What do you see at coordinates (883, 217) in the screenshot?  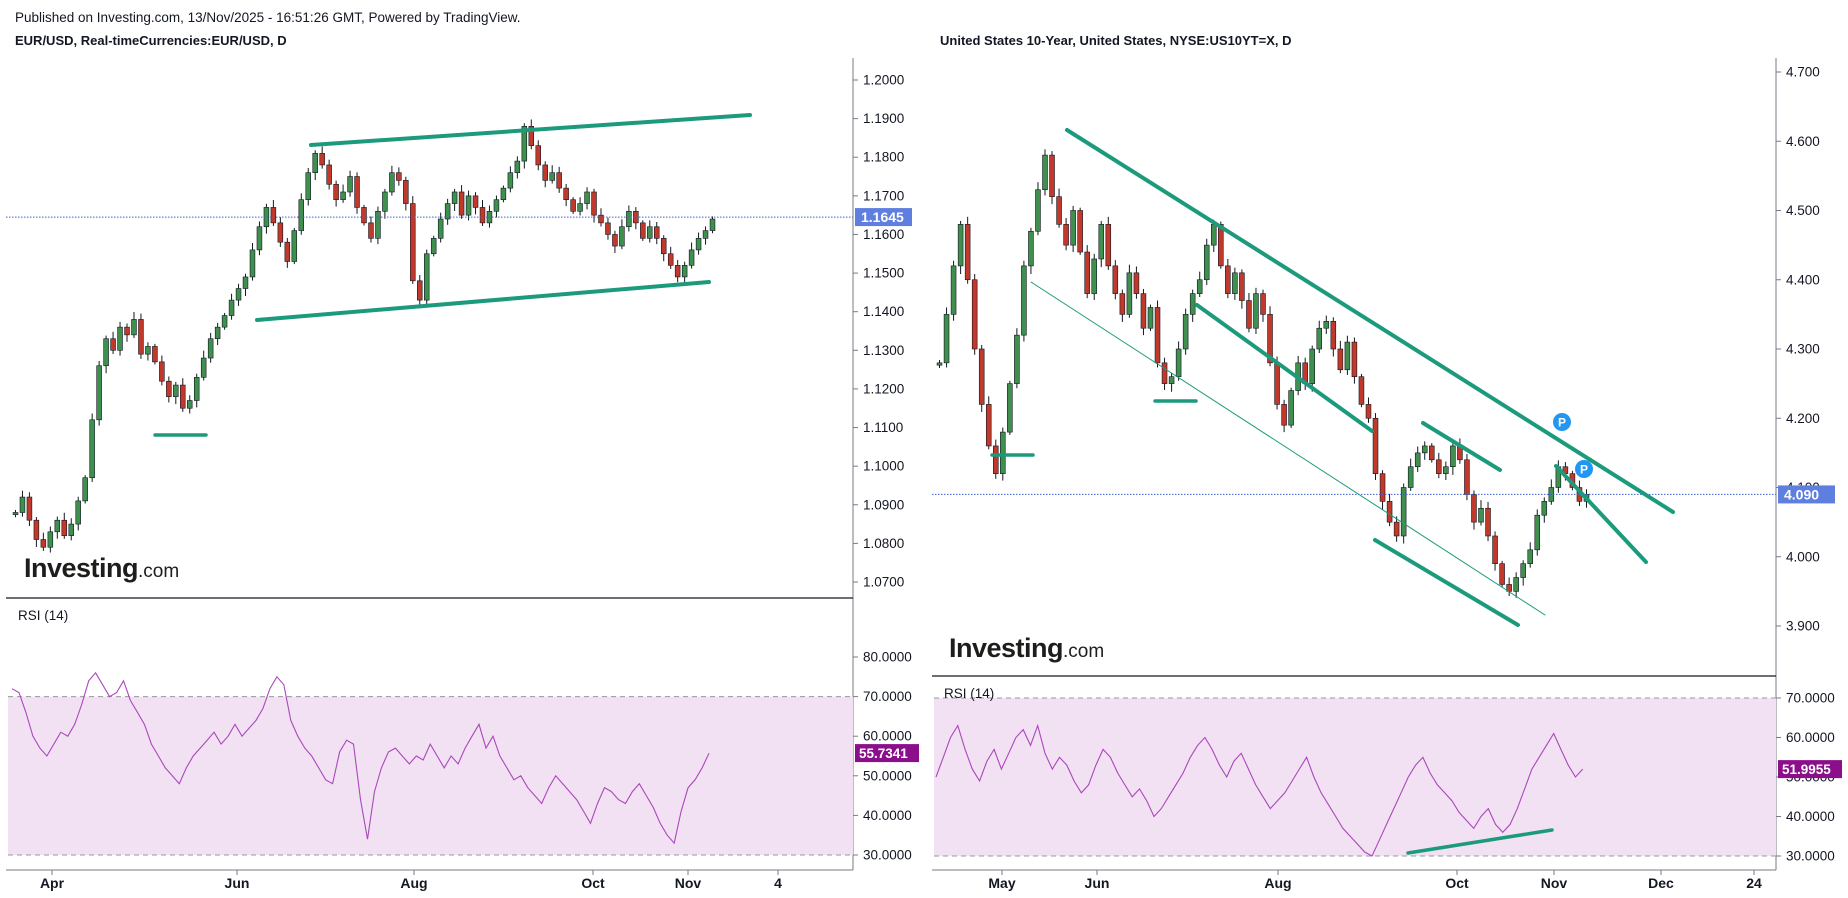 I see `last-price-badge` at bounding box center [883, 217].